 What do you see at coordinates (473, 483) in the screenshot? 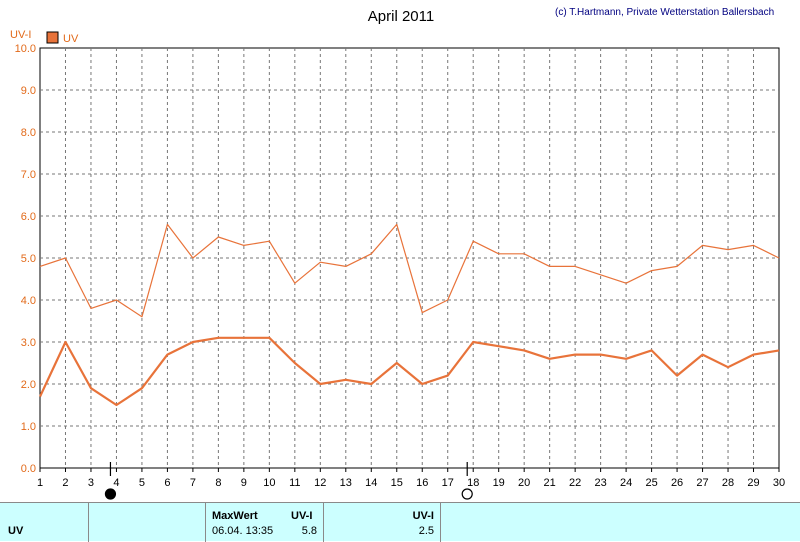
I see `x-tick-label: 18` at bounding box center [473, 483].